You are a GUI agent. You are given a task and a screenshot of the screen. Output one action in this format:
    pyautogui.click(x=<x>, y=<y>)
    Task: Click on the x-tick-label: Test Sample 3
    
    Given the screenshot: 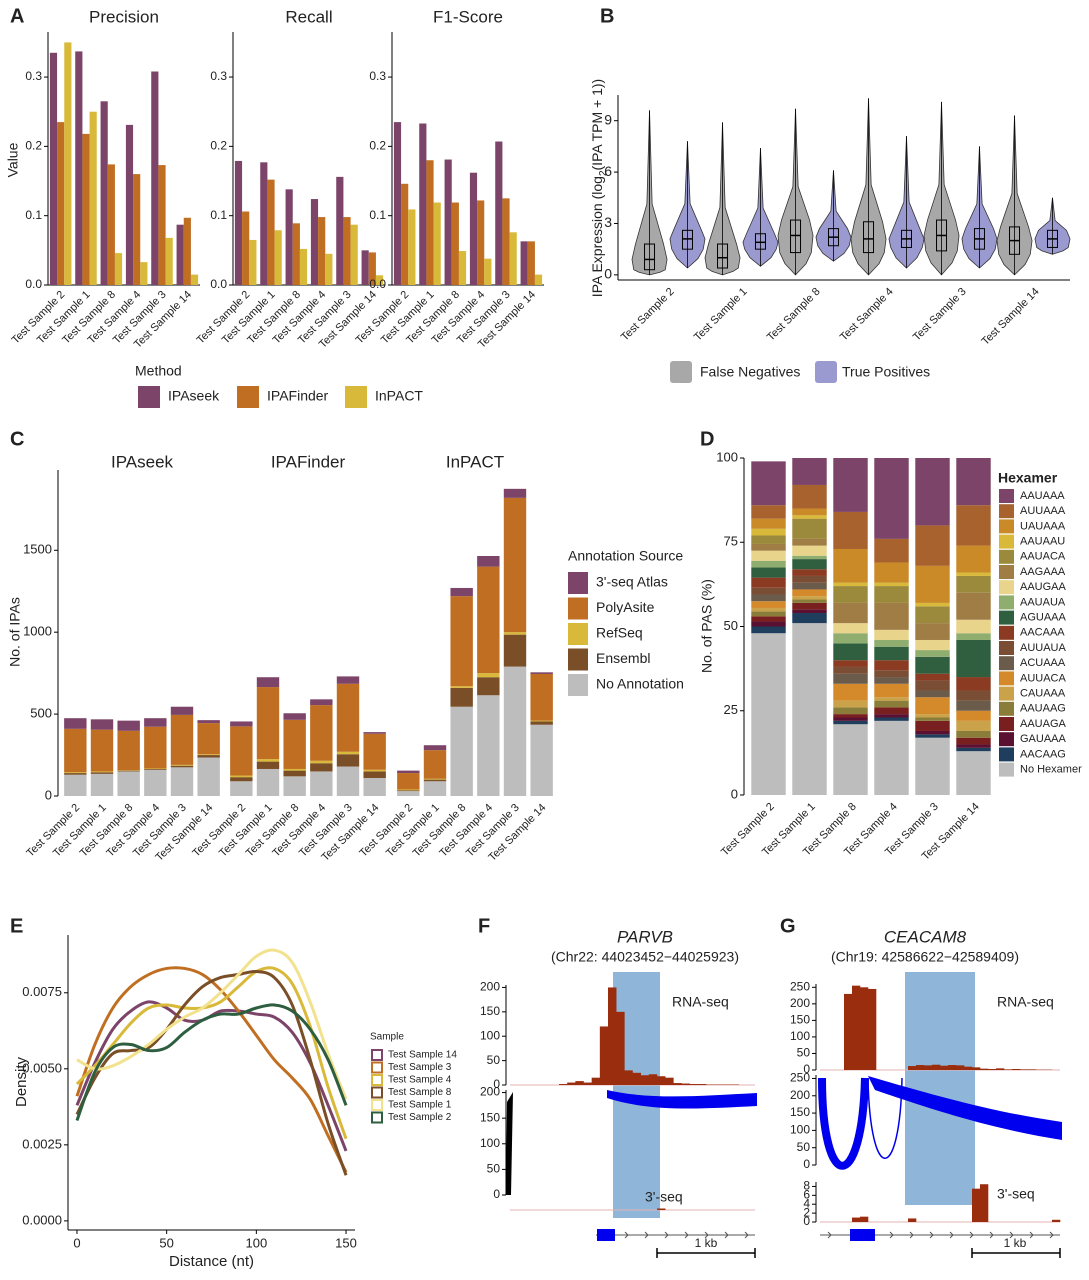 What is the action you would take?
    pyautogui.click(x=940, y=315)
    